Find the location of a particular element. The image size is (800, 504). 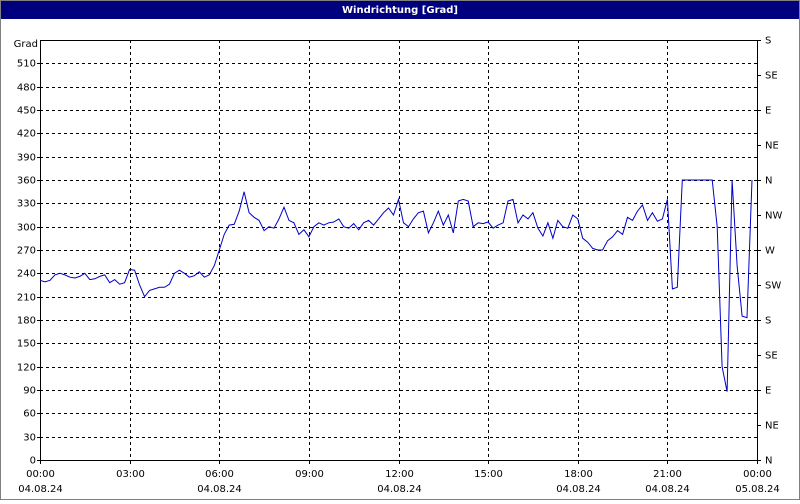

y-tick-label: 270 is located at coordinates (26, 251).